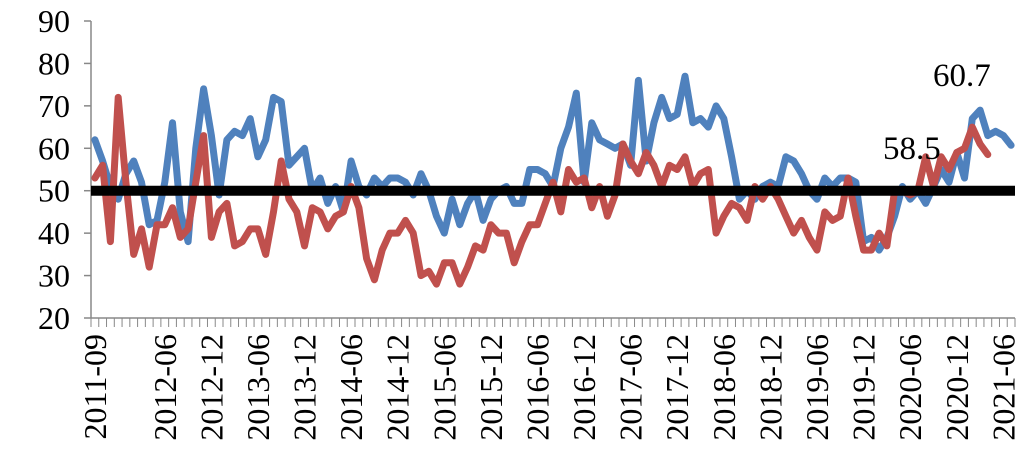 The image size is (1017, 467). I want to click on y-tick-label: 70, so click(54, 106).